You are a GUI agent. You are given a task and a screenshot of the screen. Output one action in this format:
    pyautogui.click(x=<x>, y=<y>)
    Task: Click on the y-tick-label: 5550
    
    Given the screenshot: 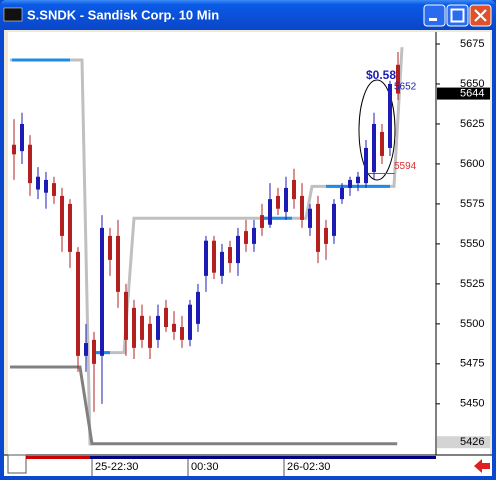 What is the action you would take?
    pyautogui.click(x=472, y=244)
    